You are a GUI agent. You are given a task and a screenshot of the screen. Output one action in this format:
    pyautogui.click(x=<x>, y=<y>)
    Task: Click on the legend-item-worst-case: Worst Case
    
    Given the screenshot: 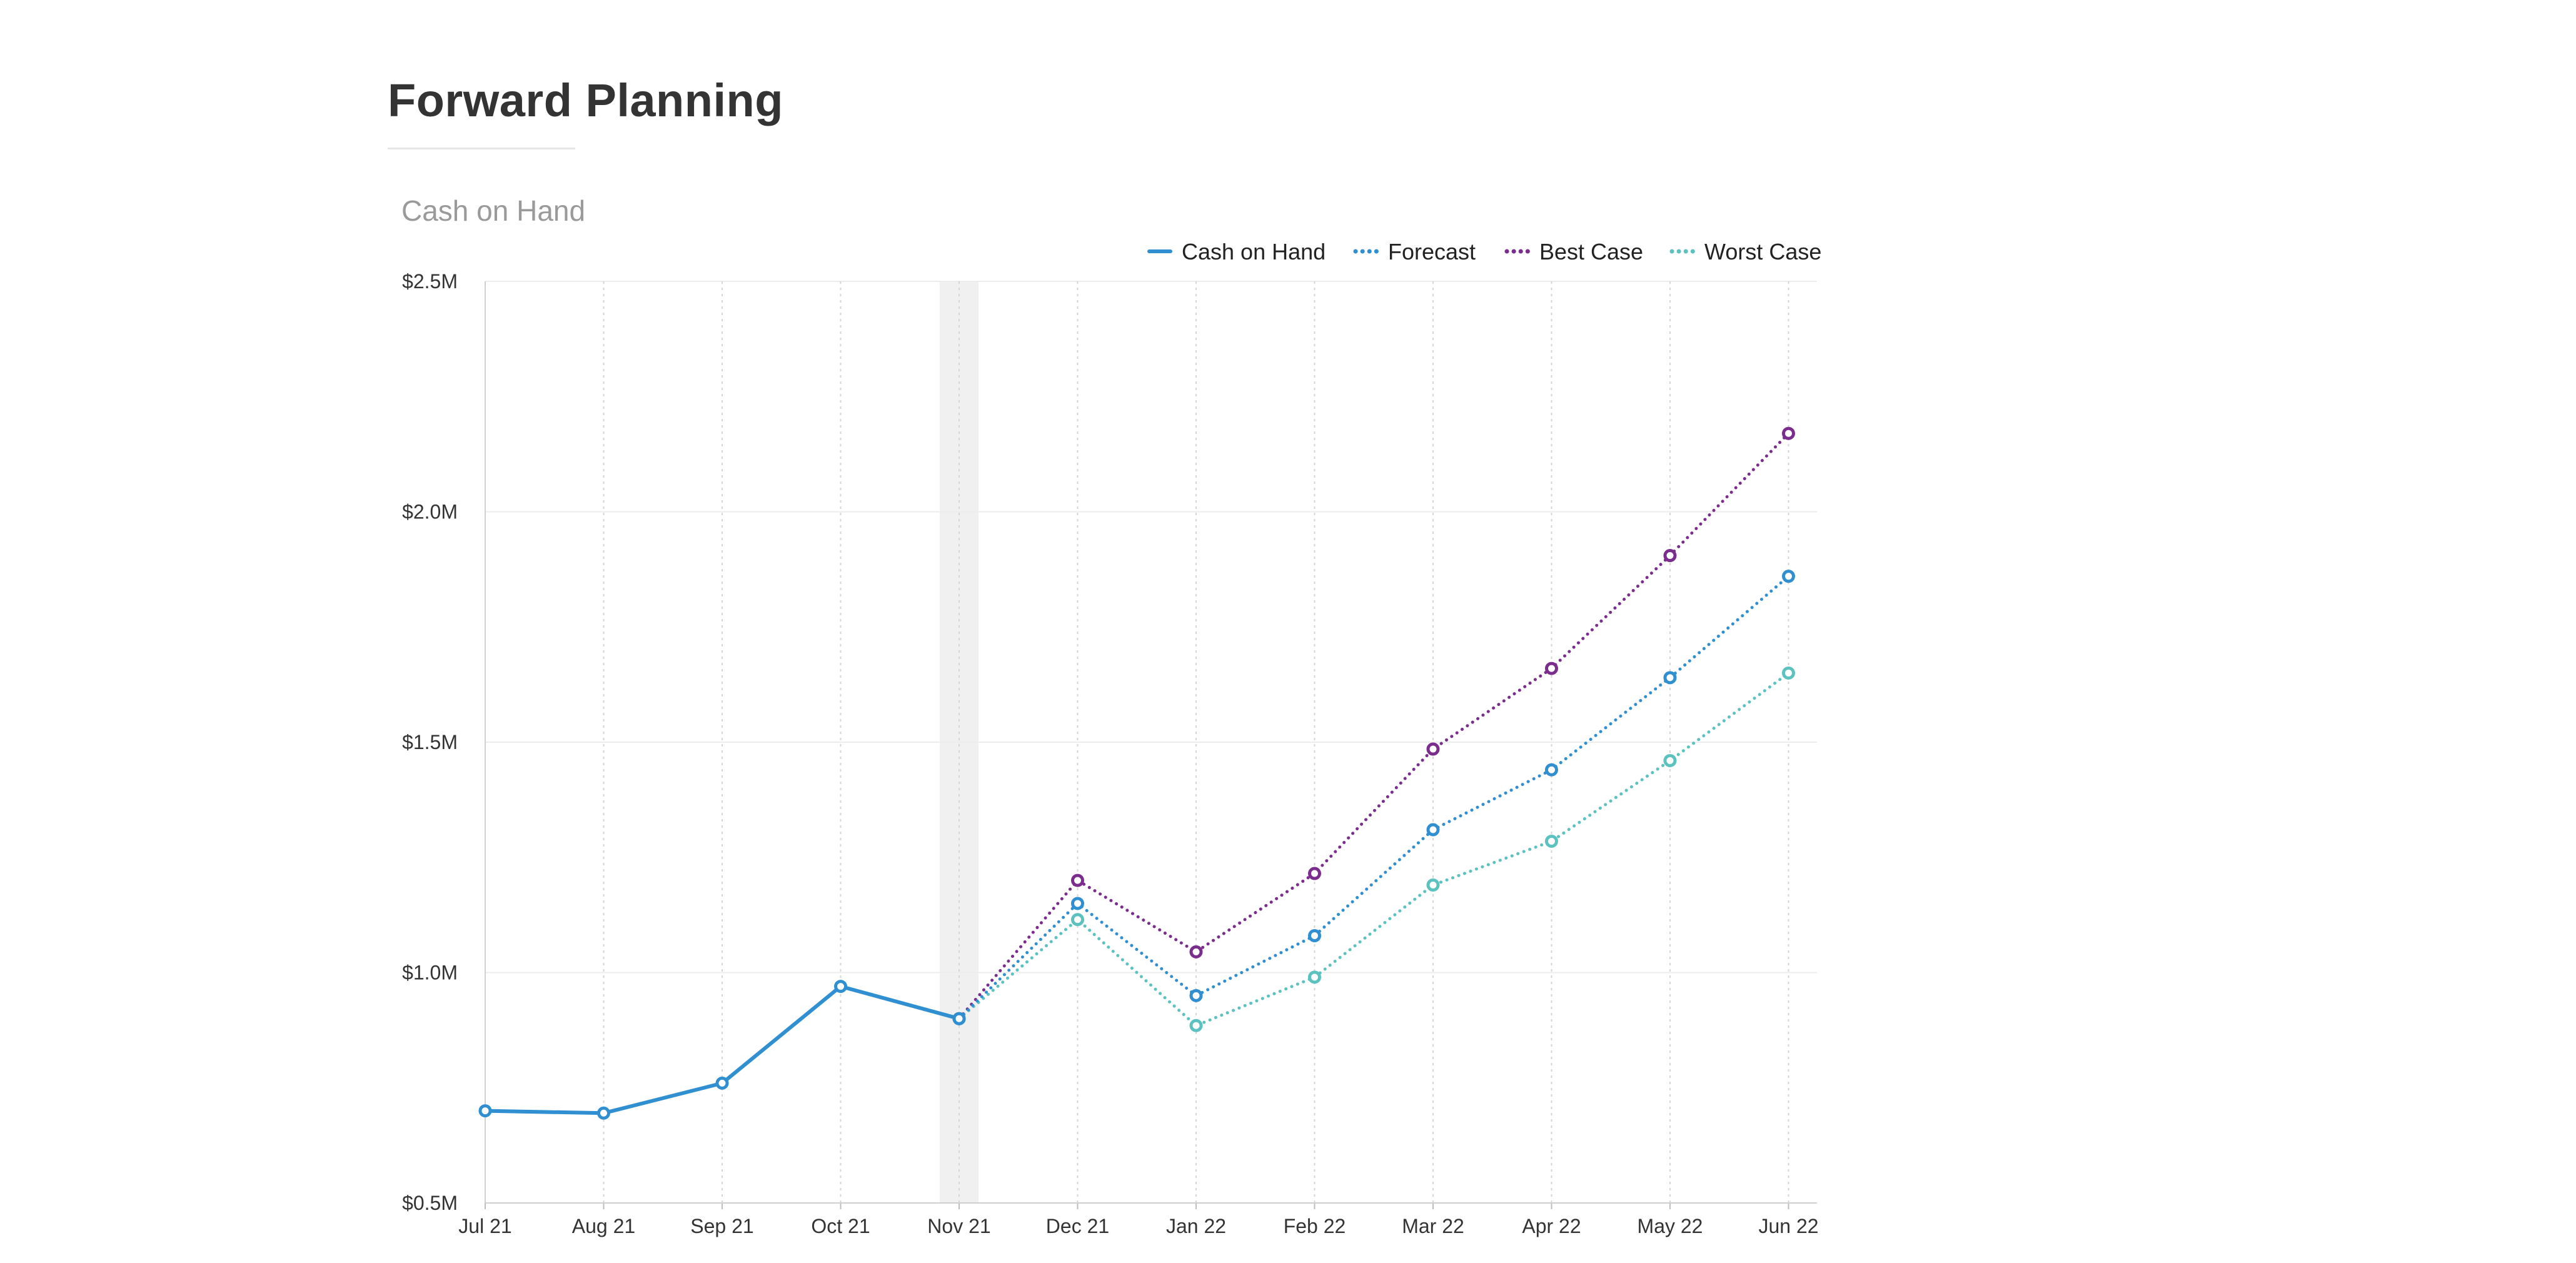 What is the action you would take?
    pyautogui.click(x=1745, y=251)
    